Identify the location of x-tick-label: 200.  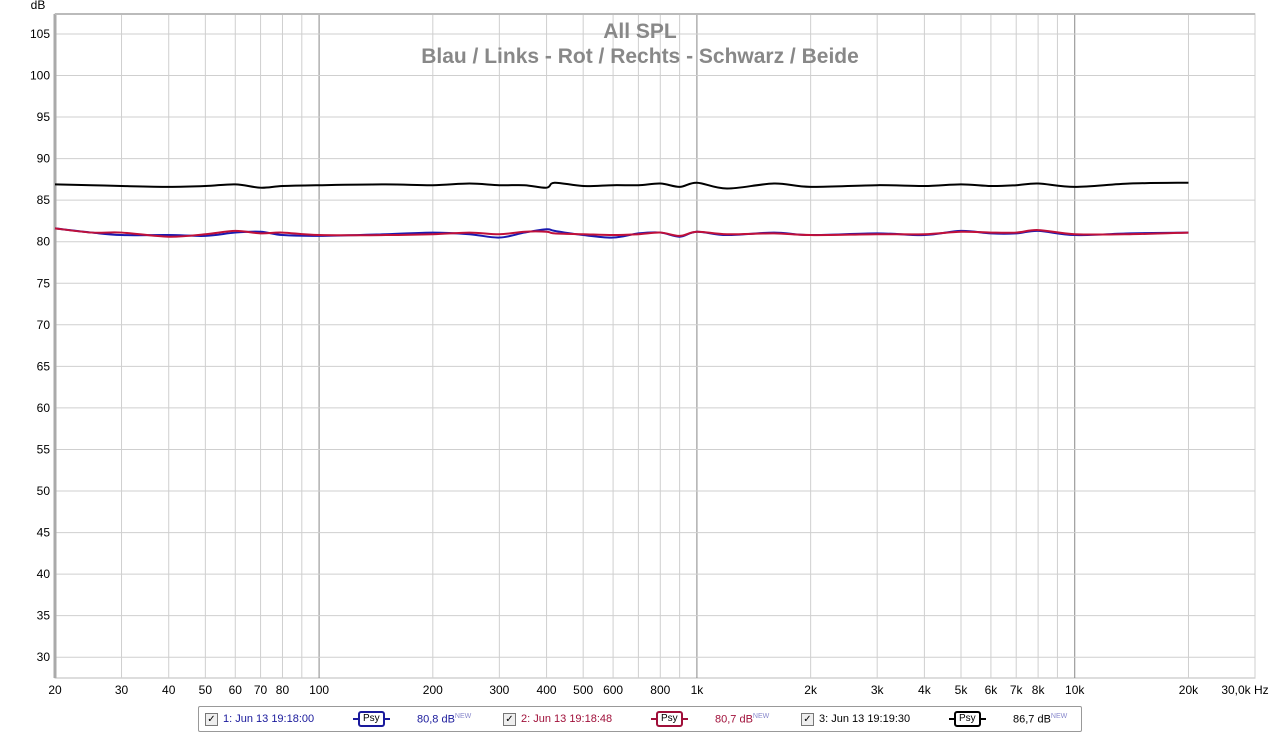
(433, 690).